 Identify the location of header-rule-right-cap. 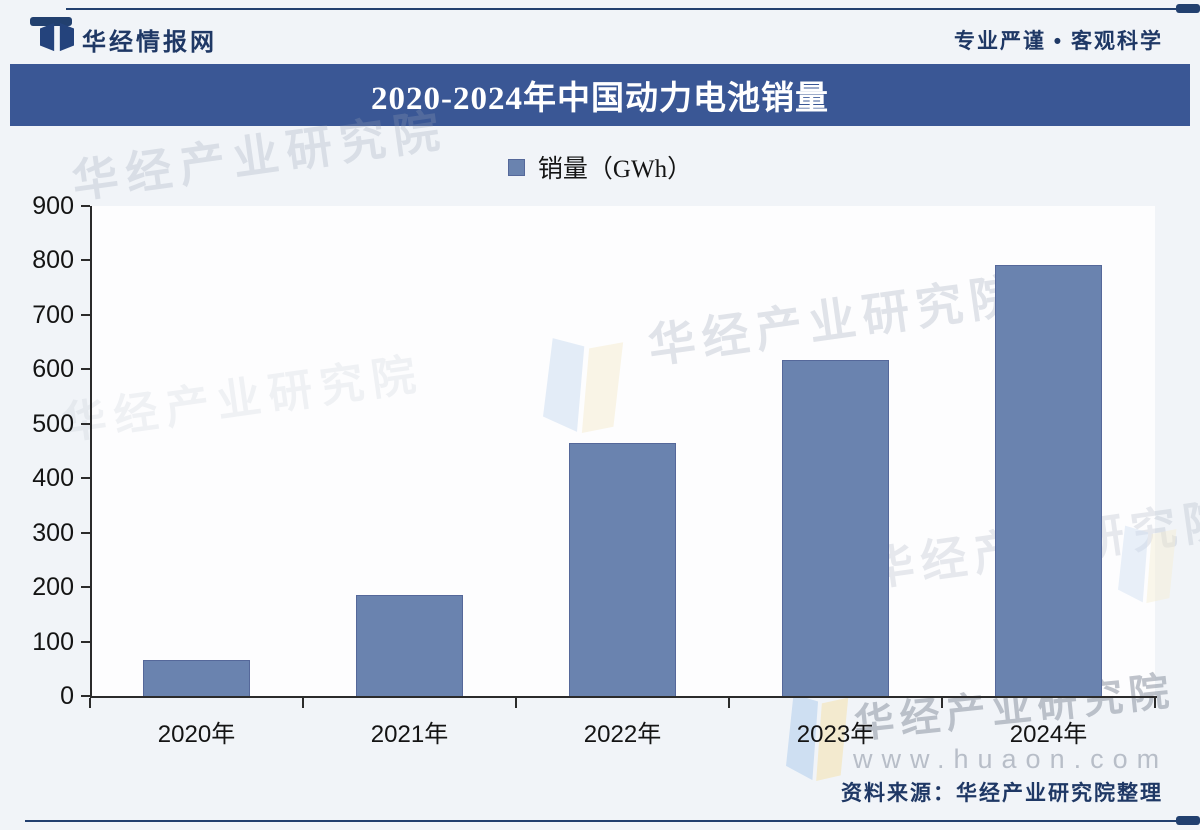
(1188, 8).